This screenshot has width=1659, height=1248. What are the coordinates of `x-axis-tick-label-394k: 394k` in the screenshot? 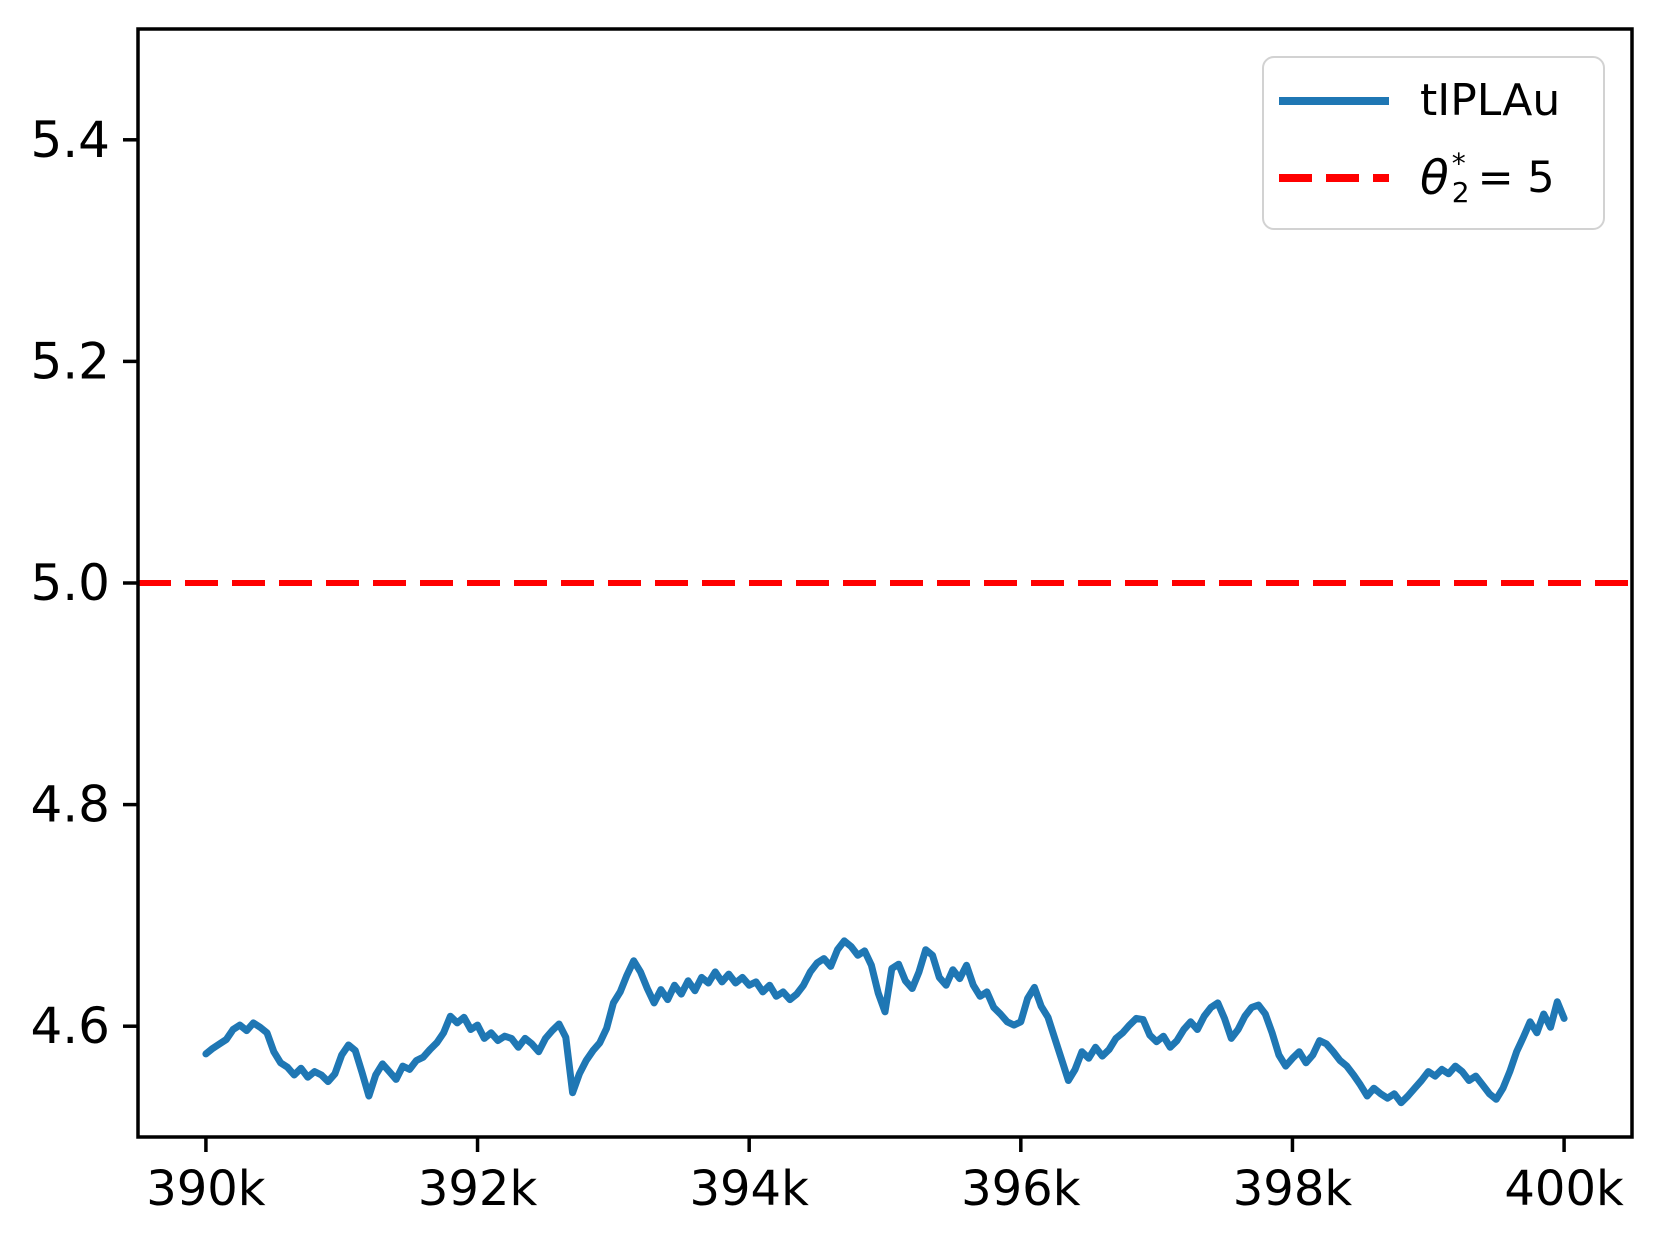 It's located at (749, 1189).